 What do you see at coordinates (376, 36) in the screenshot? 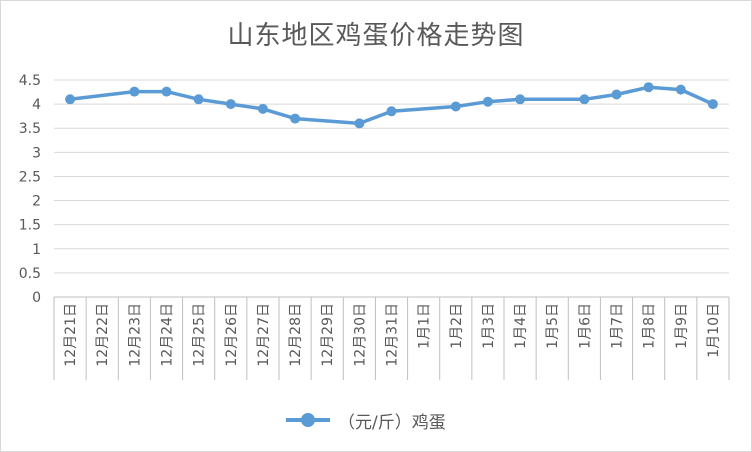
I see `chart-title: 山东地区鸡蛋价格走势图` at bounding box center [376, 36].